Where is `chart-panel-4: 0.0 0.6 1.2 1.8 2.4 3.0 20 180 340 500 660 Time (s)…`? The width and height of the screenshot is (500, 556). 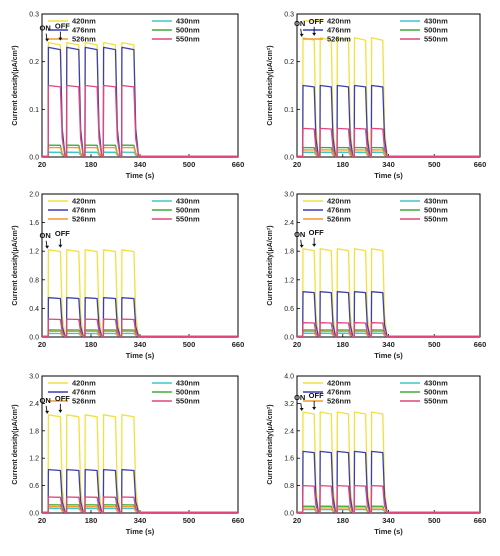 chart-panel-4: 0.0 0.6 1.2 1.8 2.4 3.0 20 180 340 500 660 Time (s)… is located at coordinates (376, 276).